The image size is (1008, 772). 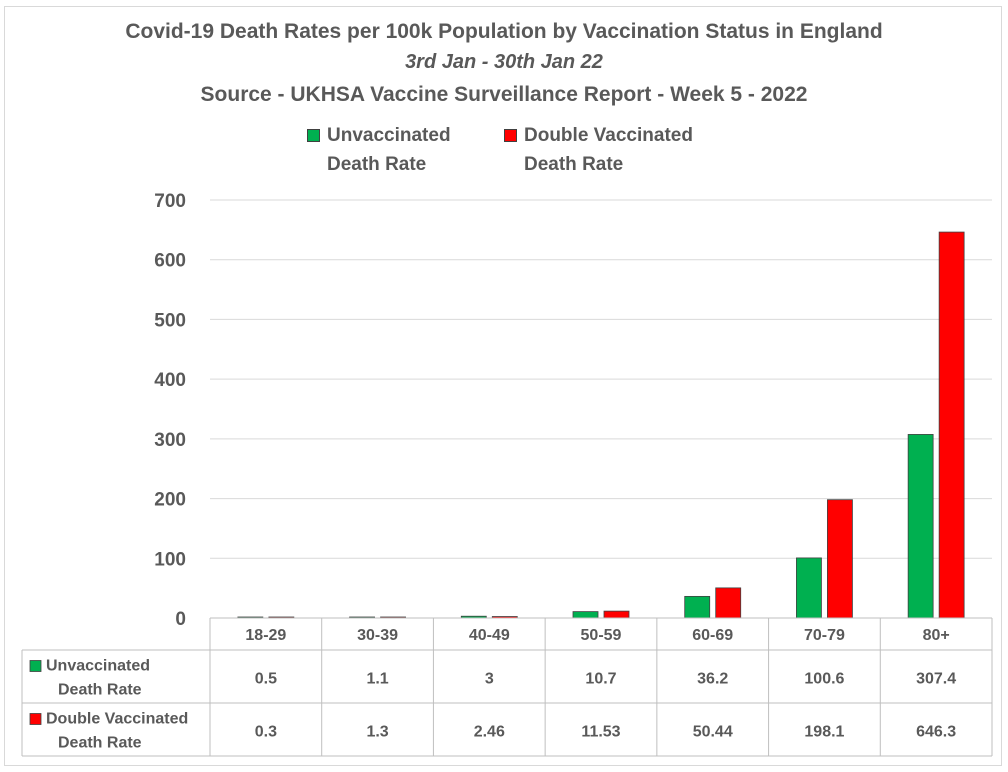 What do you see at coordinates (824, 635) in the screenshot?
I see `x-tick-label: 70-79` at bounding box center [824, 635].